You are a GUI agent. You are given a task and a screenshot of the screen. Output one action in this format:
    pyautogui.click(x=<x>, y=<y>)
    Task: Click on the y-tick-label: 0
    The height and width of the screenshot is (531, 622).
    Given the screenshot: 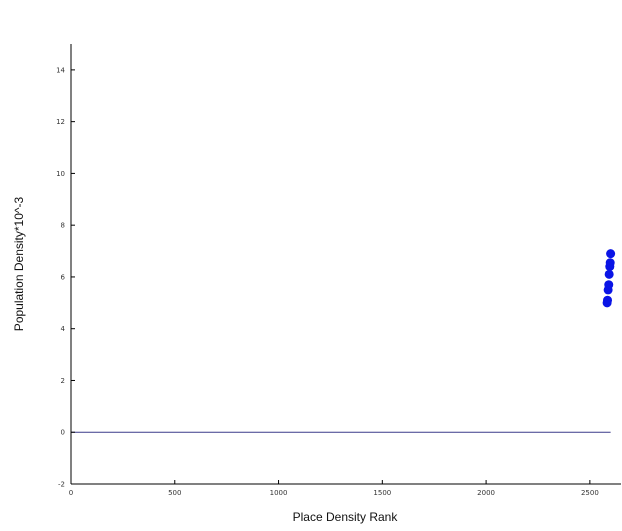 What is the action you would take?
    pyautogui.click(x=63, y=433)
    